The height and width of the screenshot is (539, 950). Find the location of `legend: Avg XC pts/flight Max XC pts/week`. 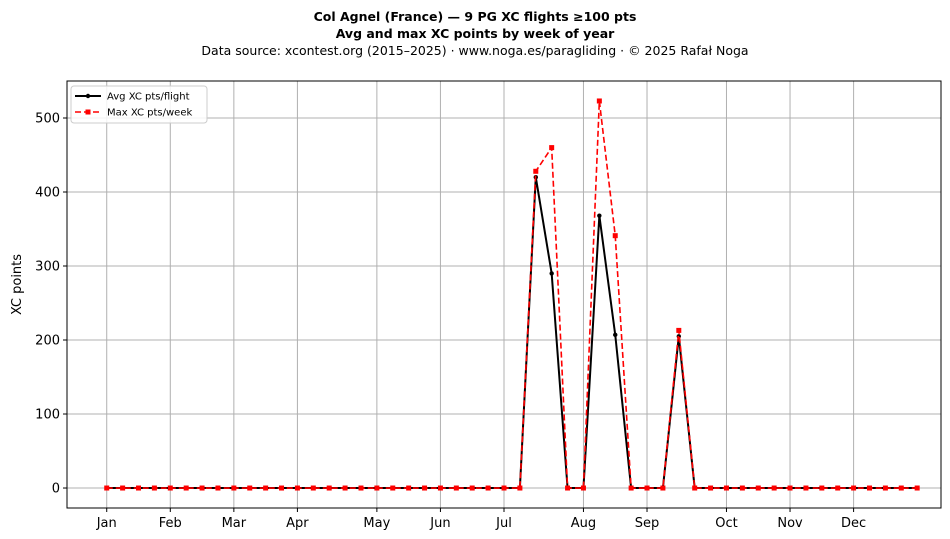

legend: Avg XC pts/flight Max XC pts/week is located at coordinates (139, 104).